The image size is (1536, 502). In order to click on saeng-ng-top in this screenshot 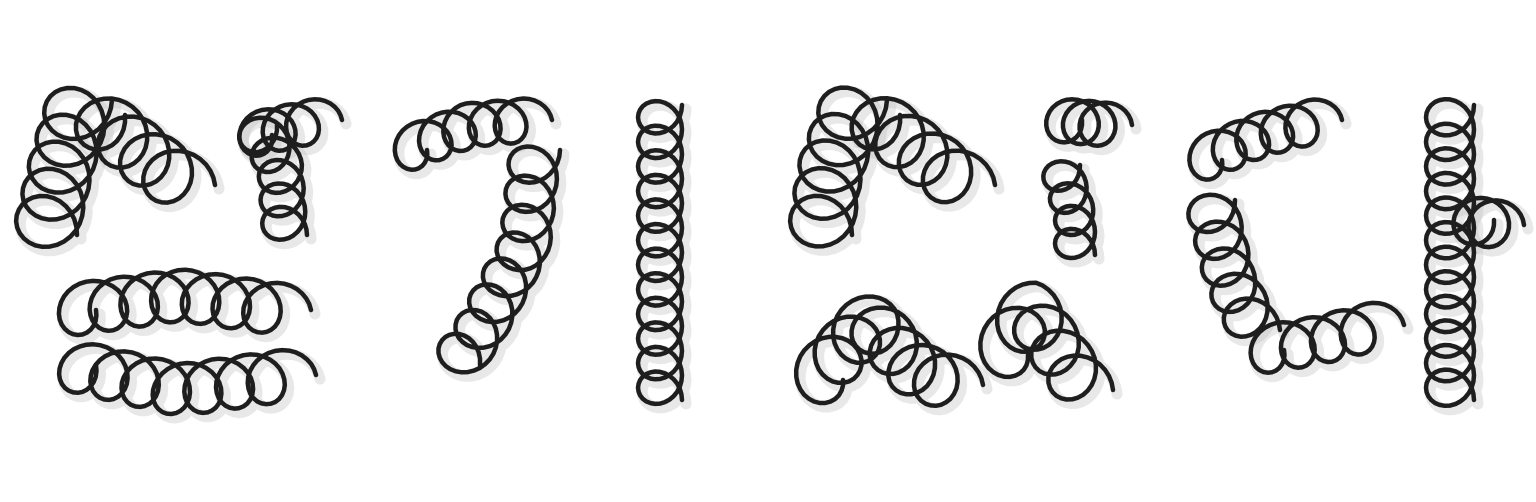, I will do `click(185, 302)`.